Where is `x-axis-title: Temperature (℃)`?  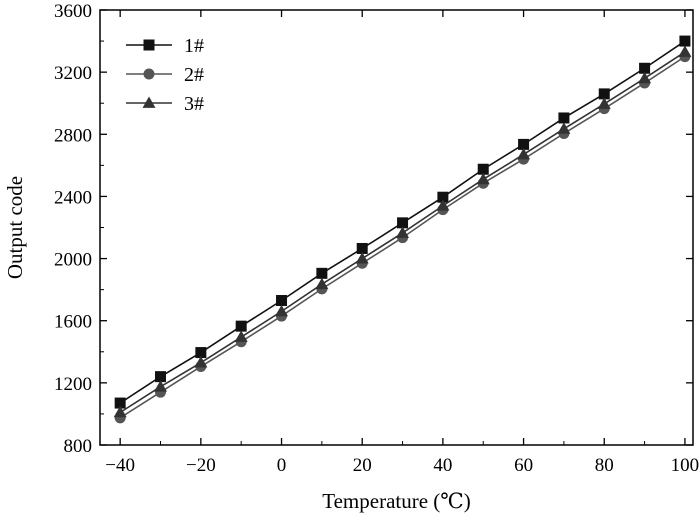
x-axis-title: Temperature (℃) is located at coordinates (396, 501).